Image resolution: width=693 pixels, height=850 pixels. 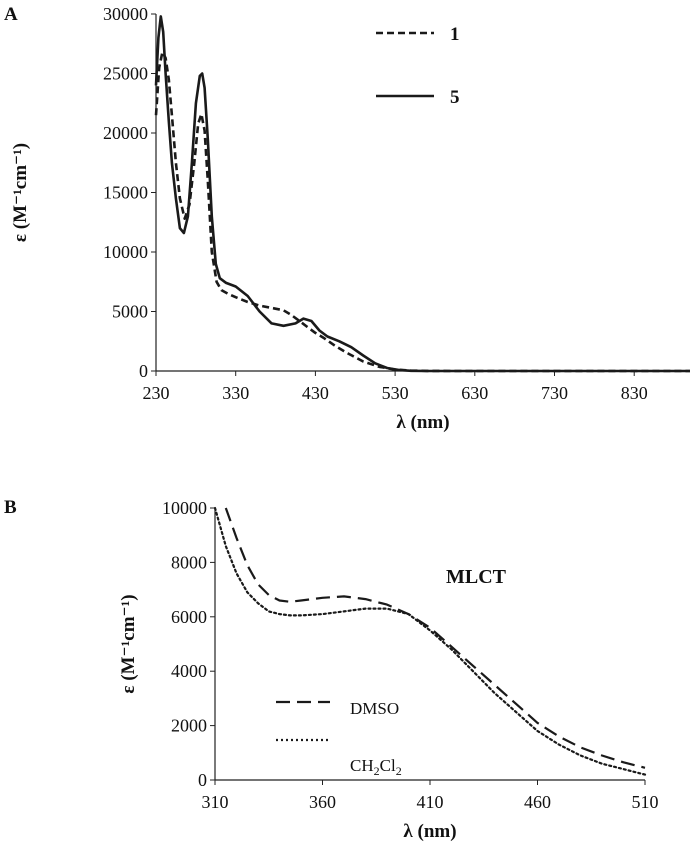 I want to click on x-tick-label: 230, so click(x=156, y=393).